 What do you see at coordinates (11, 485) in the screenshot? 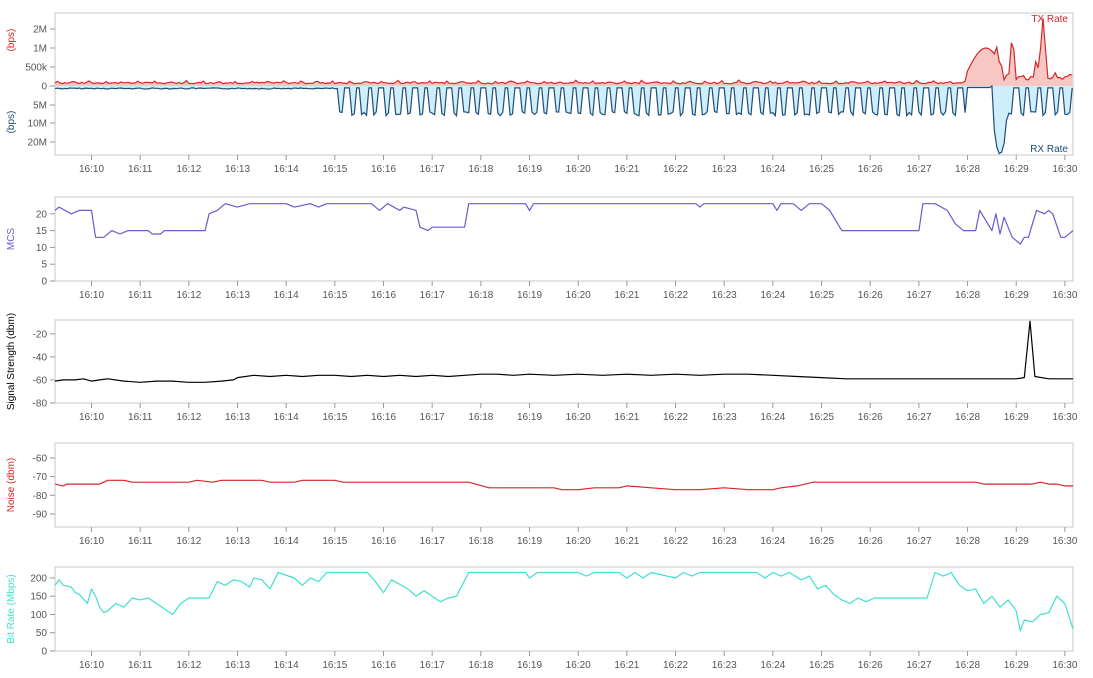
I see `y-axis-label: Noise (dbm)` at bounding box center [11, 485].